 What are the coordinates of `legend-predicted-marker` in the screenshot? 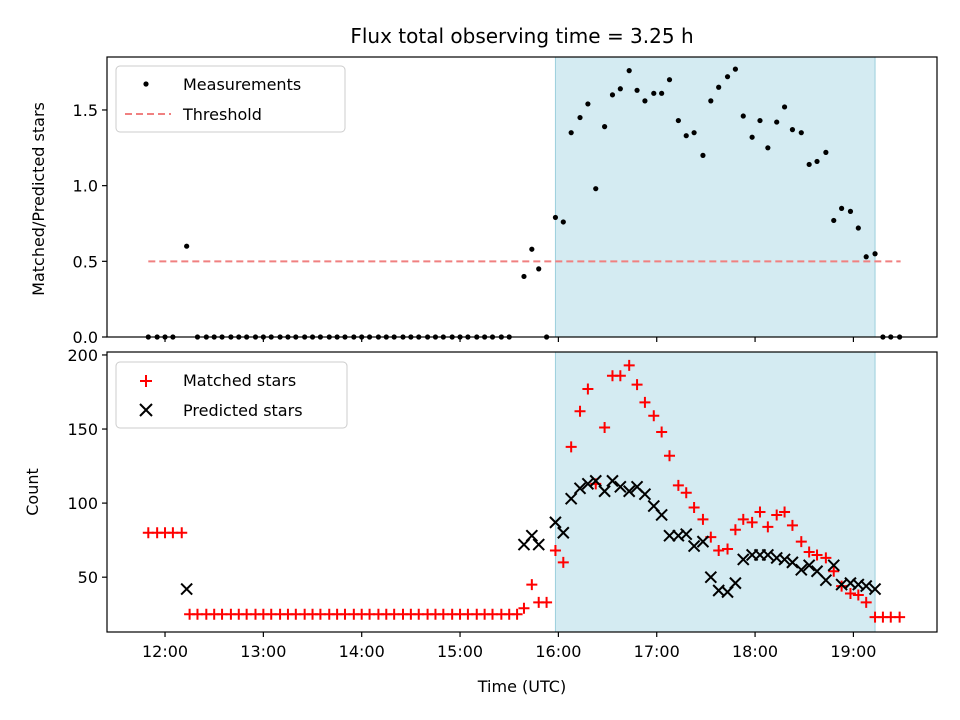 It's located at (146, 410).